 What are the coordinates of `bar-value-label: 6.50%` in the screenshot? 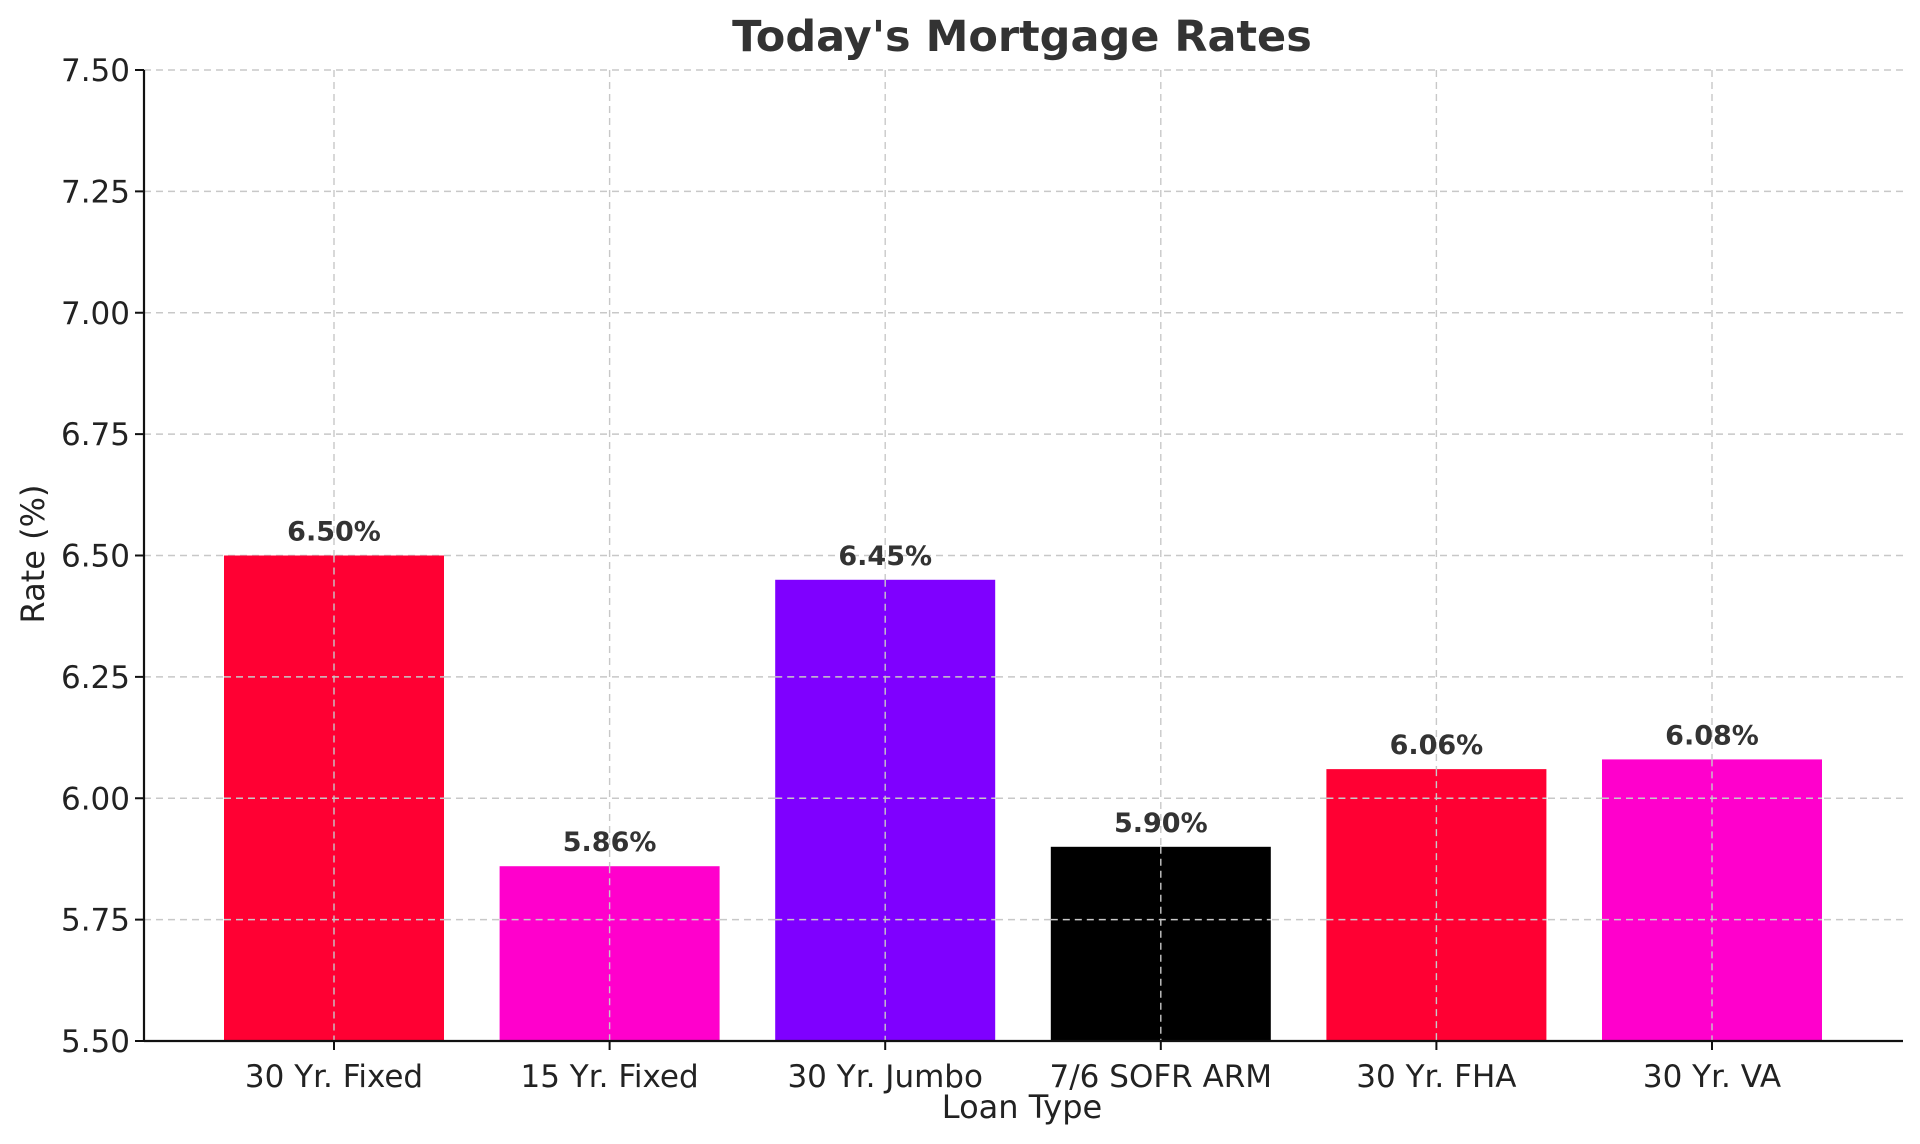 It's located at (334, 532).